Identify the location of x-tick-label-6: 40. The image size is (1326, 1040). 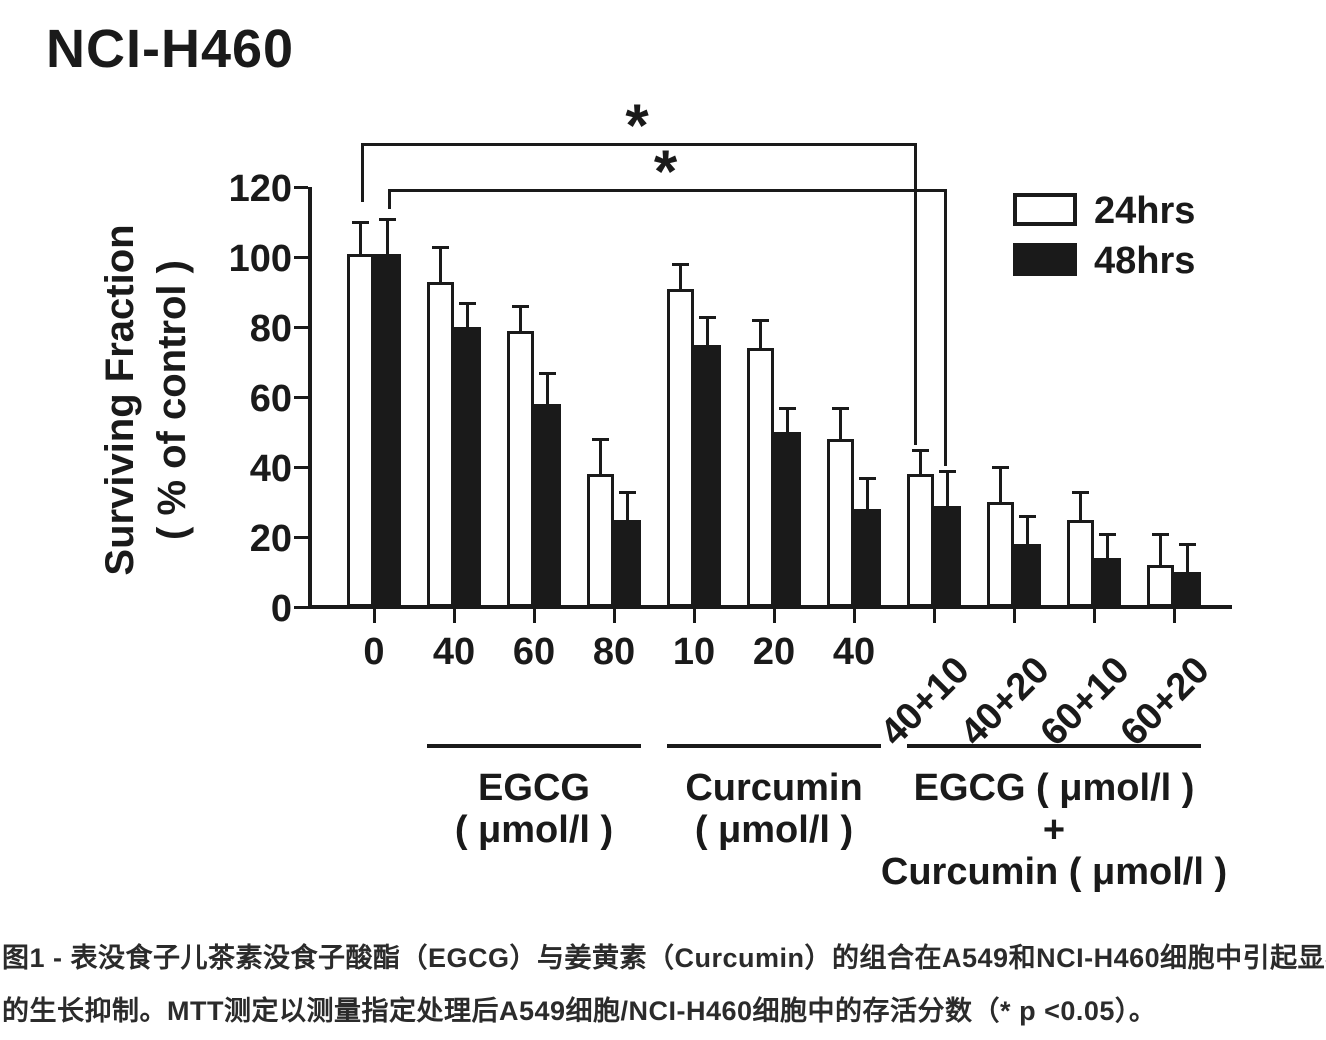
(854, 652).